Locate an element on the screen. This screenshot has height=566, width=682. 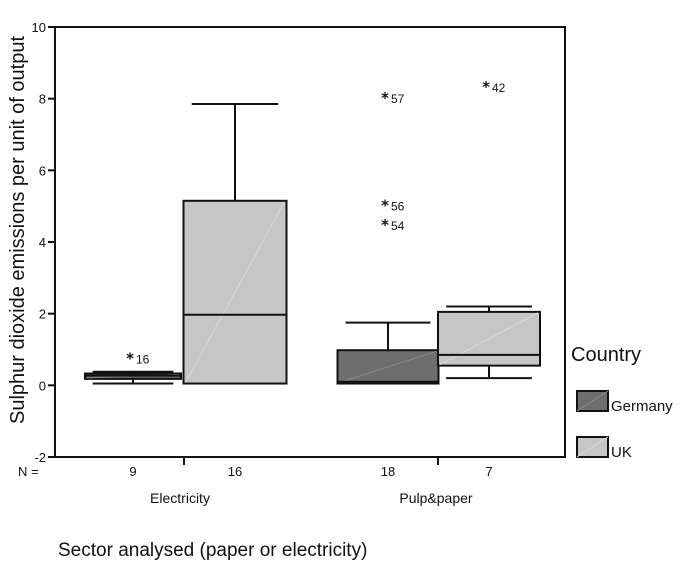
y-tick-label: 10 is located at coordinates (39, 27).